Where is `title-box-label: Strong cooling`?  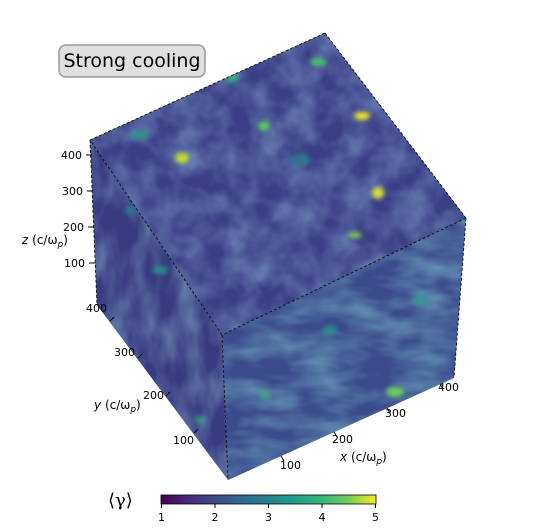
title-box-label: Strong cooling is located at coordinates (131, 61).